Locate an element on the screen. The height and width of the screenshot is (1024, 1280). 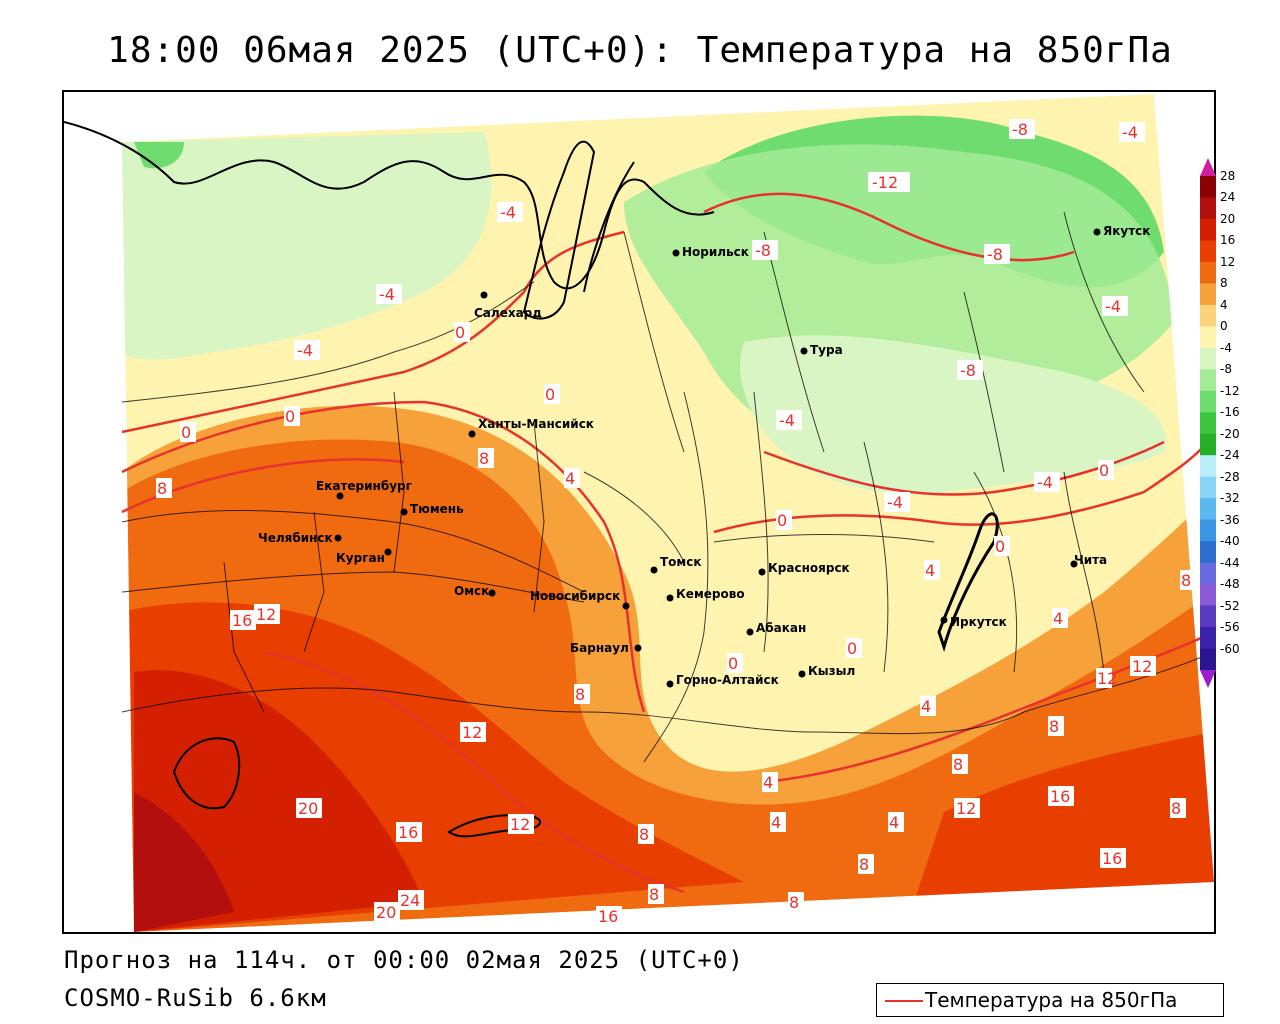
city-krasnoyarsk: Красноярск is located at coordinates (804, 568).